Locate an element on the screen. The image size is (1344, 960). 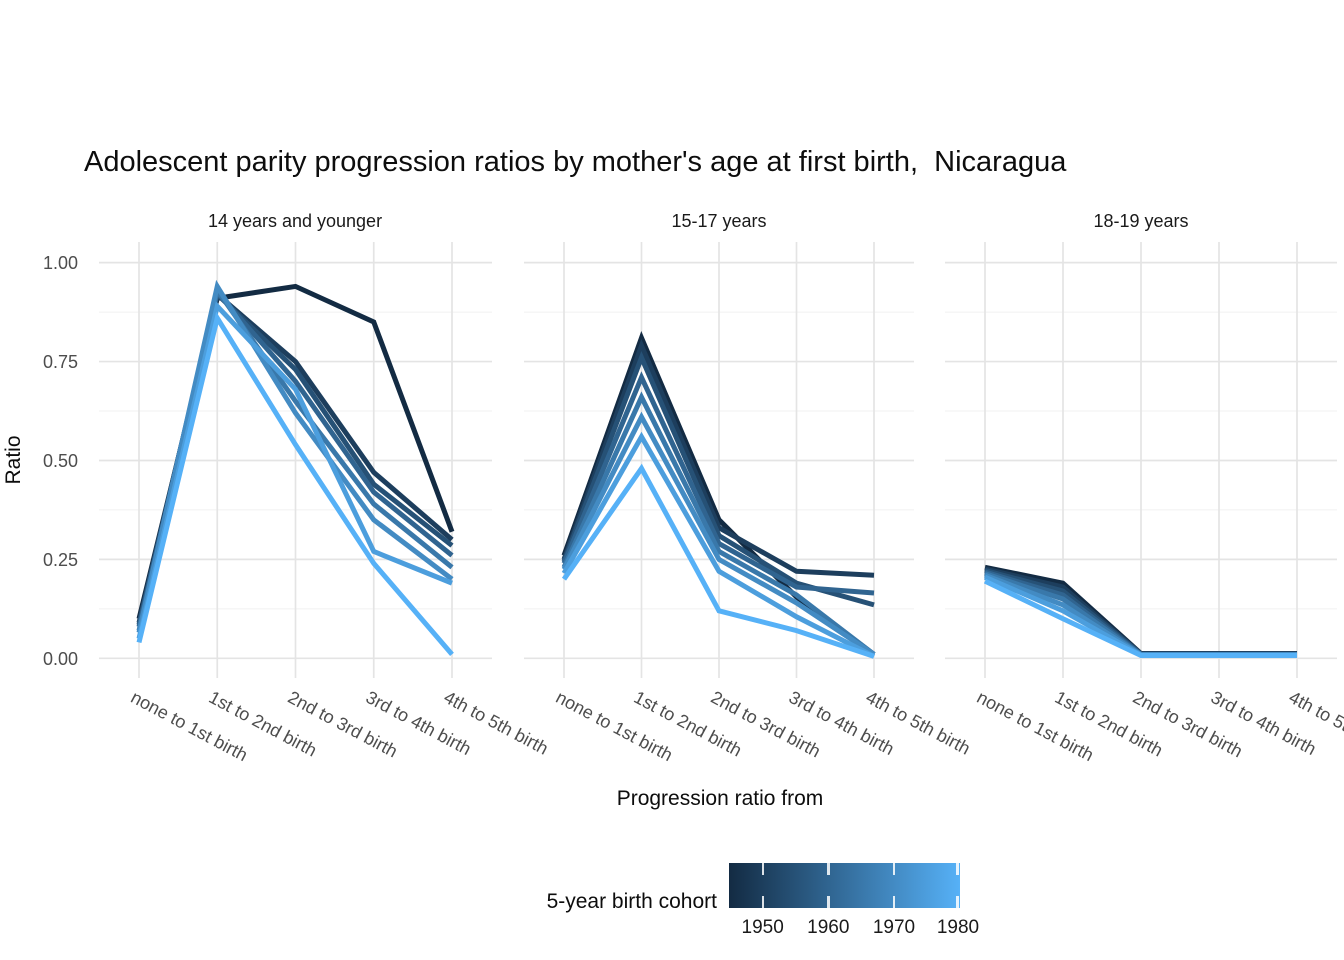
cohort-line-1960 is located at coordinates (718, 483).